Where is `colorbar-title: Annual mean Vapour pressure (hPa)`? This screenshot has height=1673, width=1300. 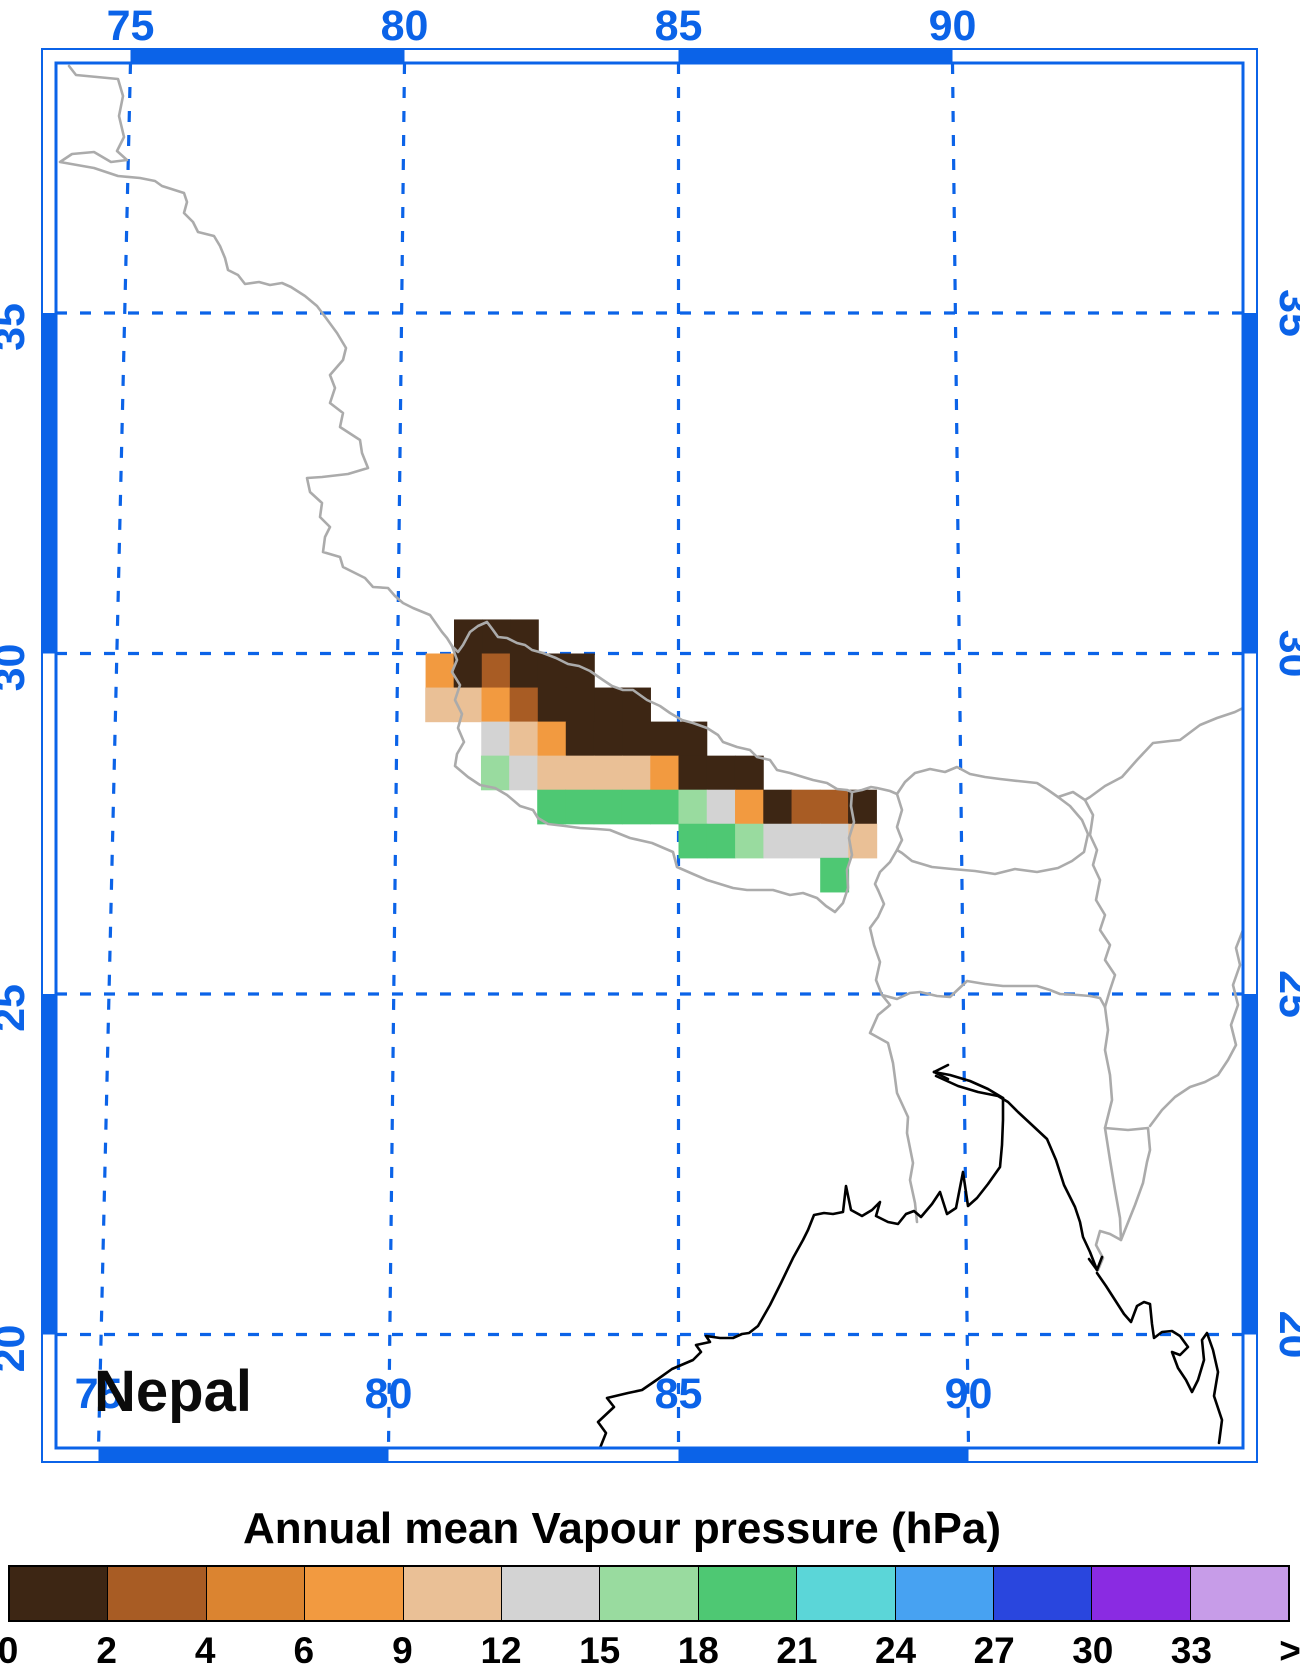
colorbar-title: Annual mean Vapour pressure (hPa) is located at coordinates (622, 1528).